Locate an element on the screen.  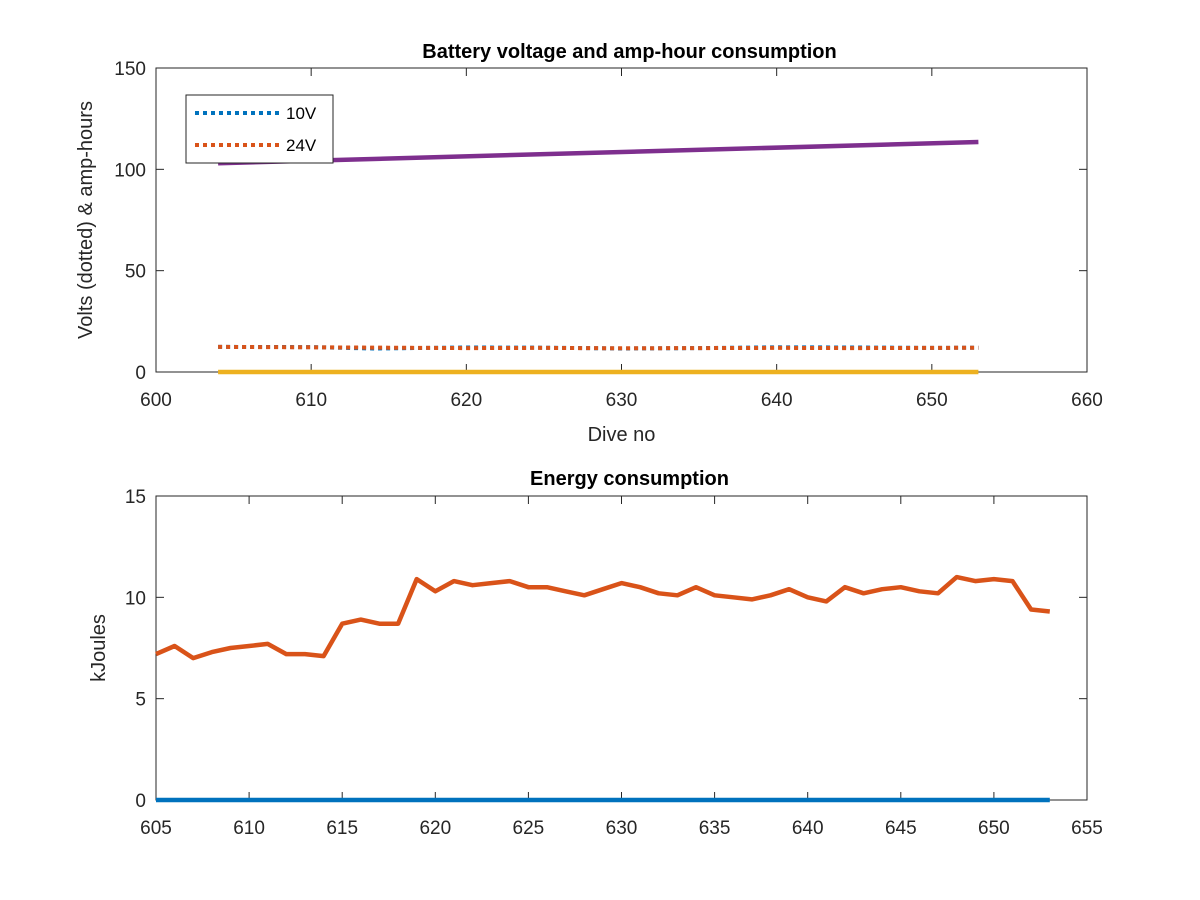
y-tick-label: 15 is located at coordinates (135, 497).